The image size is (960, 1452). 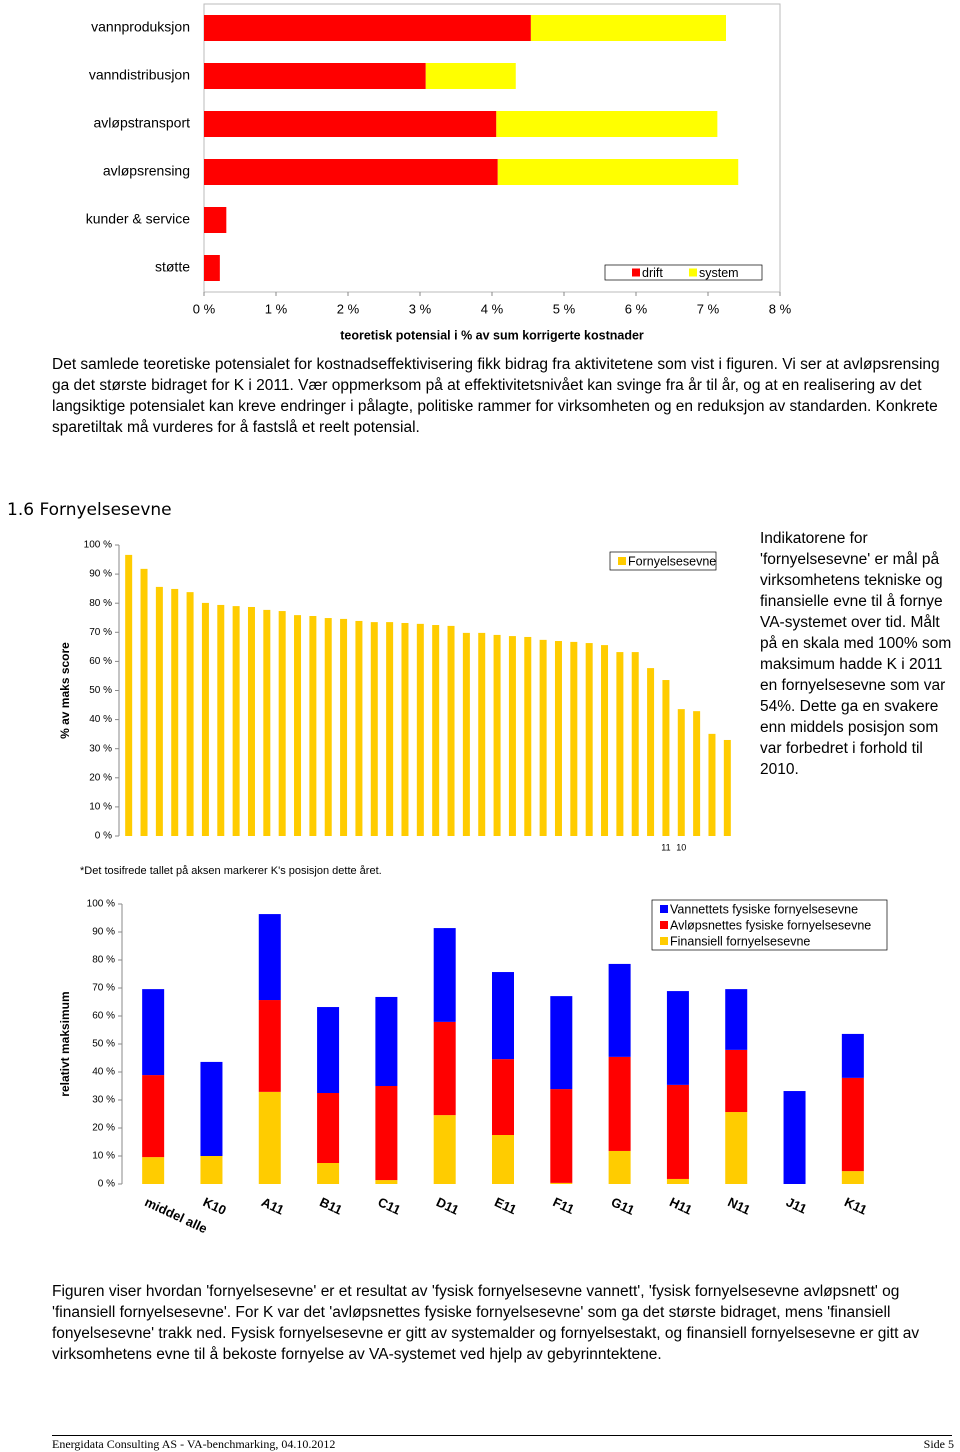 What do you see at coordinates (623, 1206) in the screenshot?
I see `x-tick-label: G11` at bounding box center [623, 1206].